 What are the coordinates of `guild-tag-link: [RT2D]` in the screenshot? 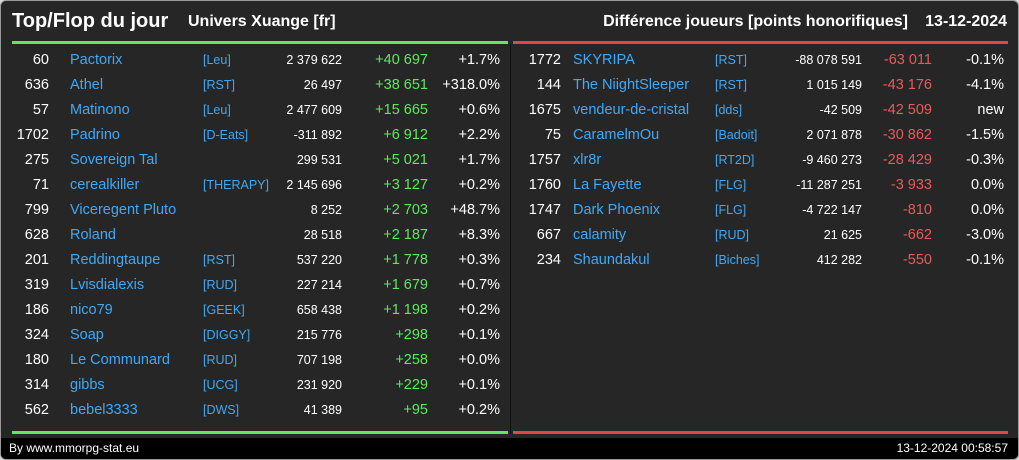 It's located at (735, 160).